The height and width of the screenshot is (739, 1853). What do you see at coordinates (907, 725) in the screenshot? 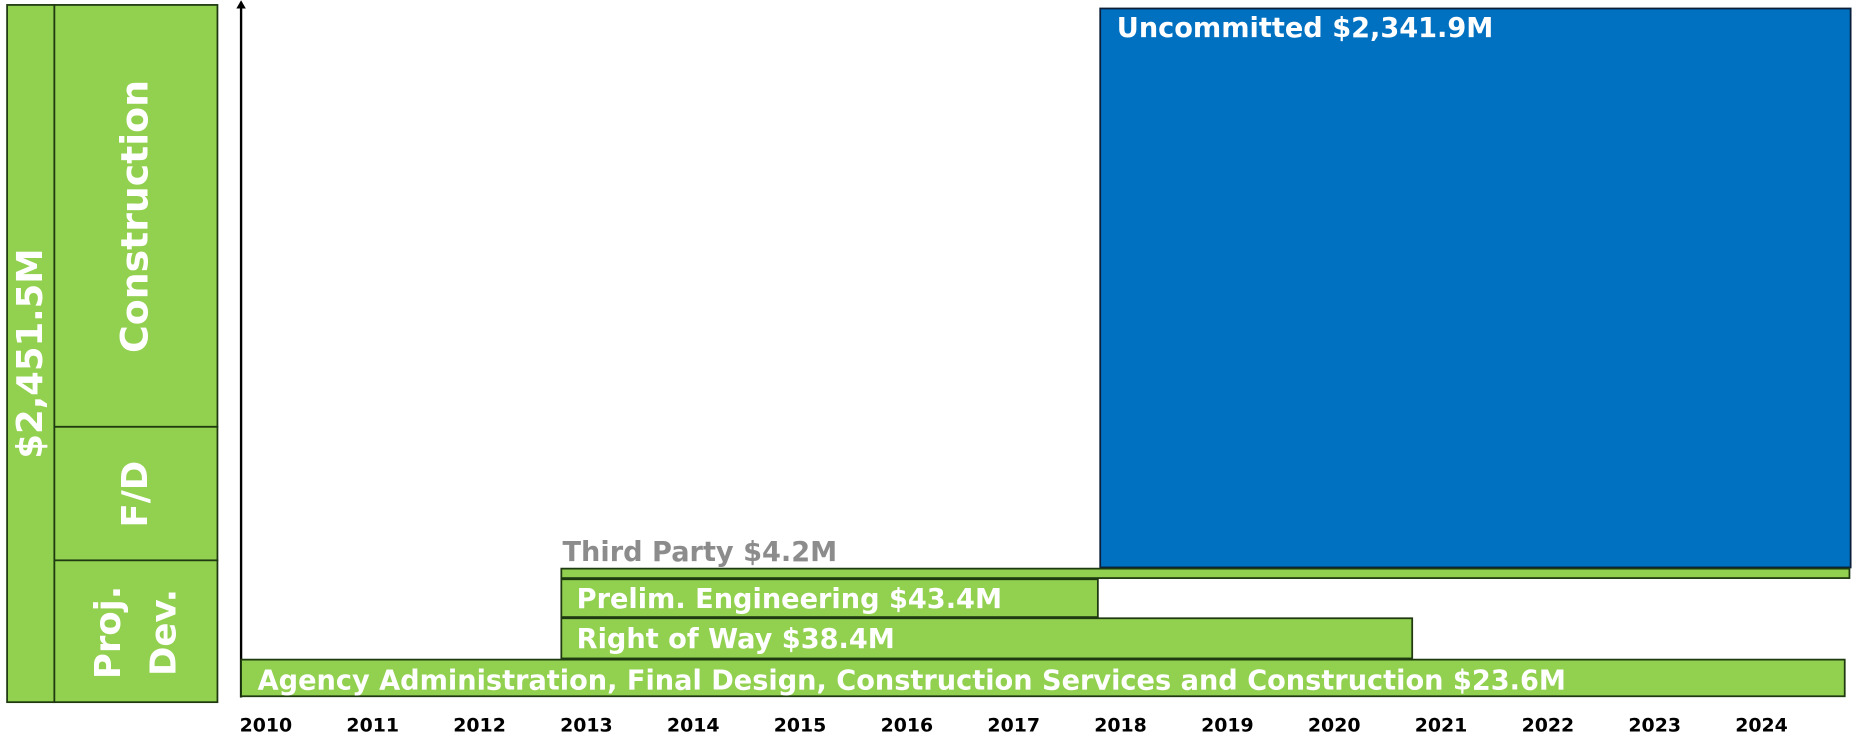
I see `year-label: 2016` at bounding box center [907, 725].